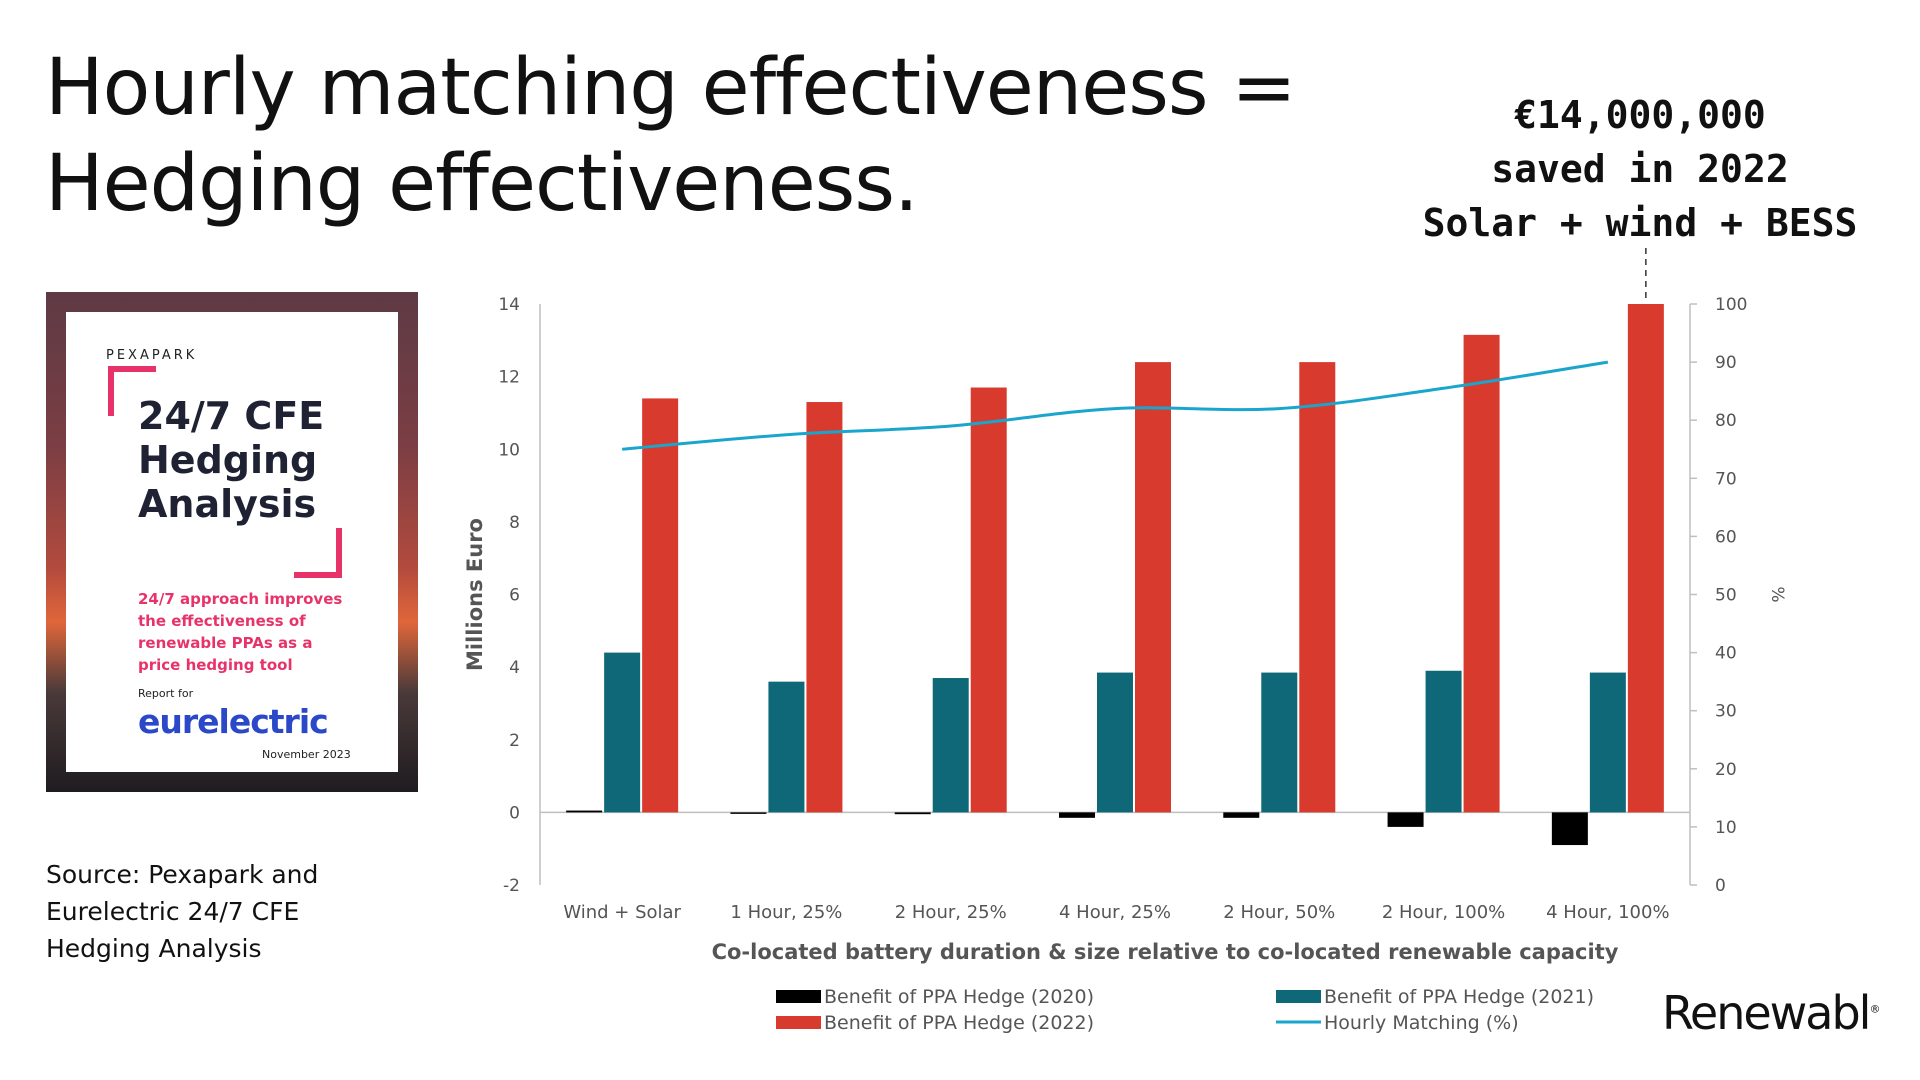 The width and height of the screenshot is (1920, 1080). I want to click on y2-tick-label: 0, so click(1720, 886).